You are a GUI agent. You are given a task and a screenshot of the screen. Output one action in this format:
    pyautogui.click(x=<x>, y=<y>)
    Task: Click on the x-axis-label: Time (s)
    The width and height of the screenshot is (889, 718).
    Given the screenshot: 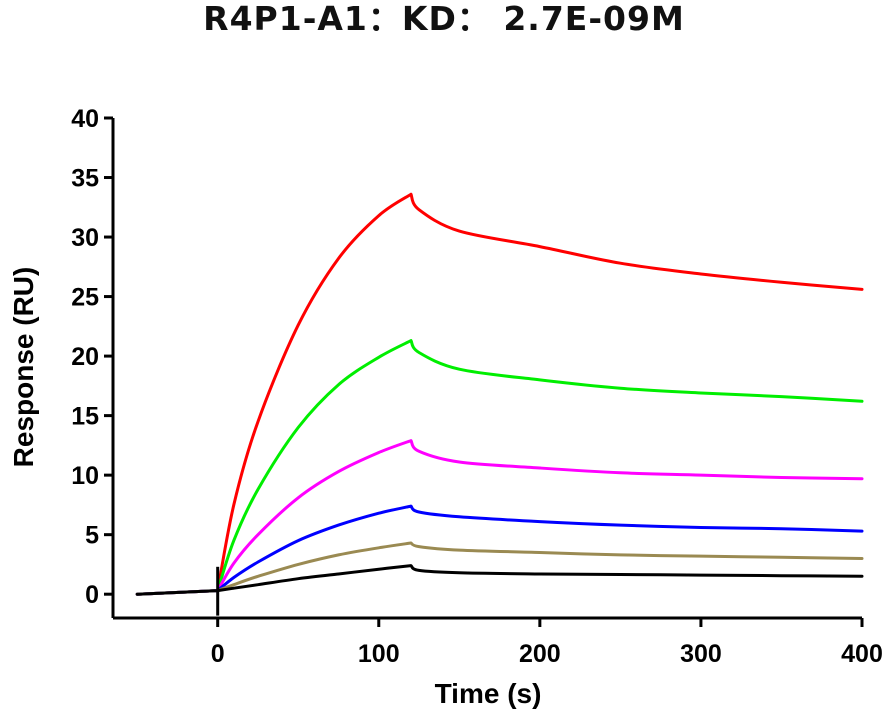 What is the action you would take?
    pyautogui.click(x=488, y=693)
    